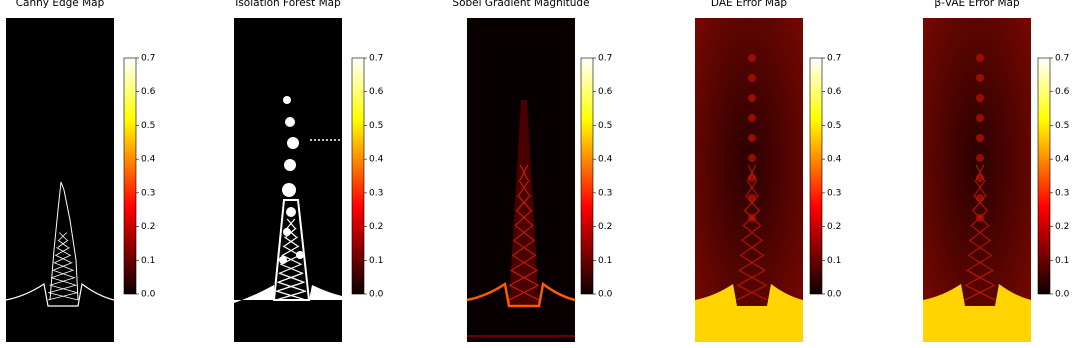 The width and height of the screenshot is (1076, 348). What do you see at coordinates (288, 4) in the screenshot?
I see `chart-title: Isolation Forest Map` at bounding box center [288, 4].